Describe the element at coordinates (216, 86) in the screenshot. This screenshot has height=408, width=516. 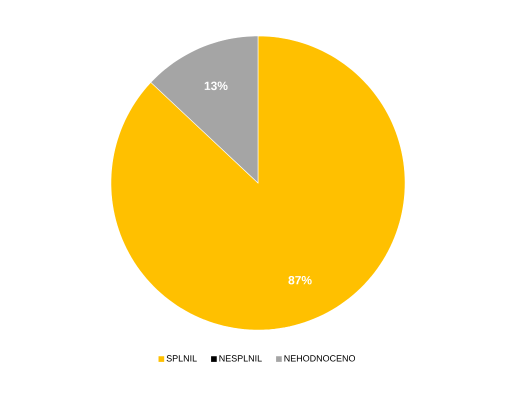
I see `data-label: 13%` at that location.